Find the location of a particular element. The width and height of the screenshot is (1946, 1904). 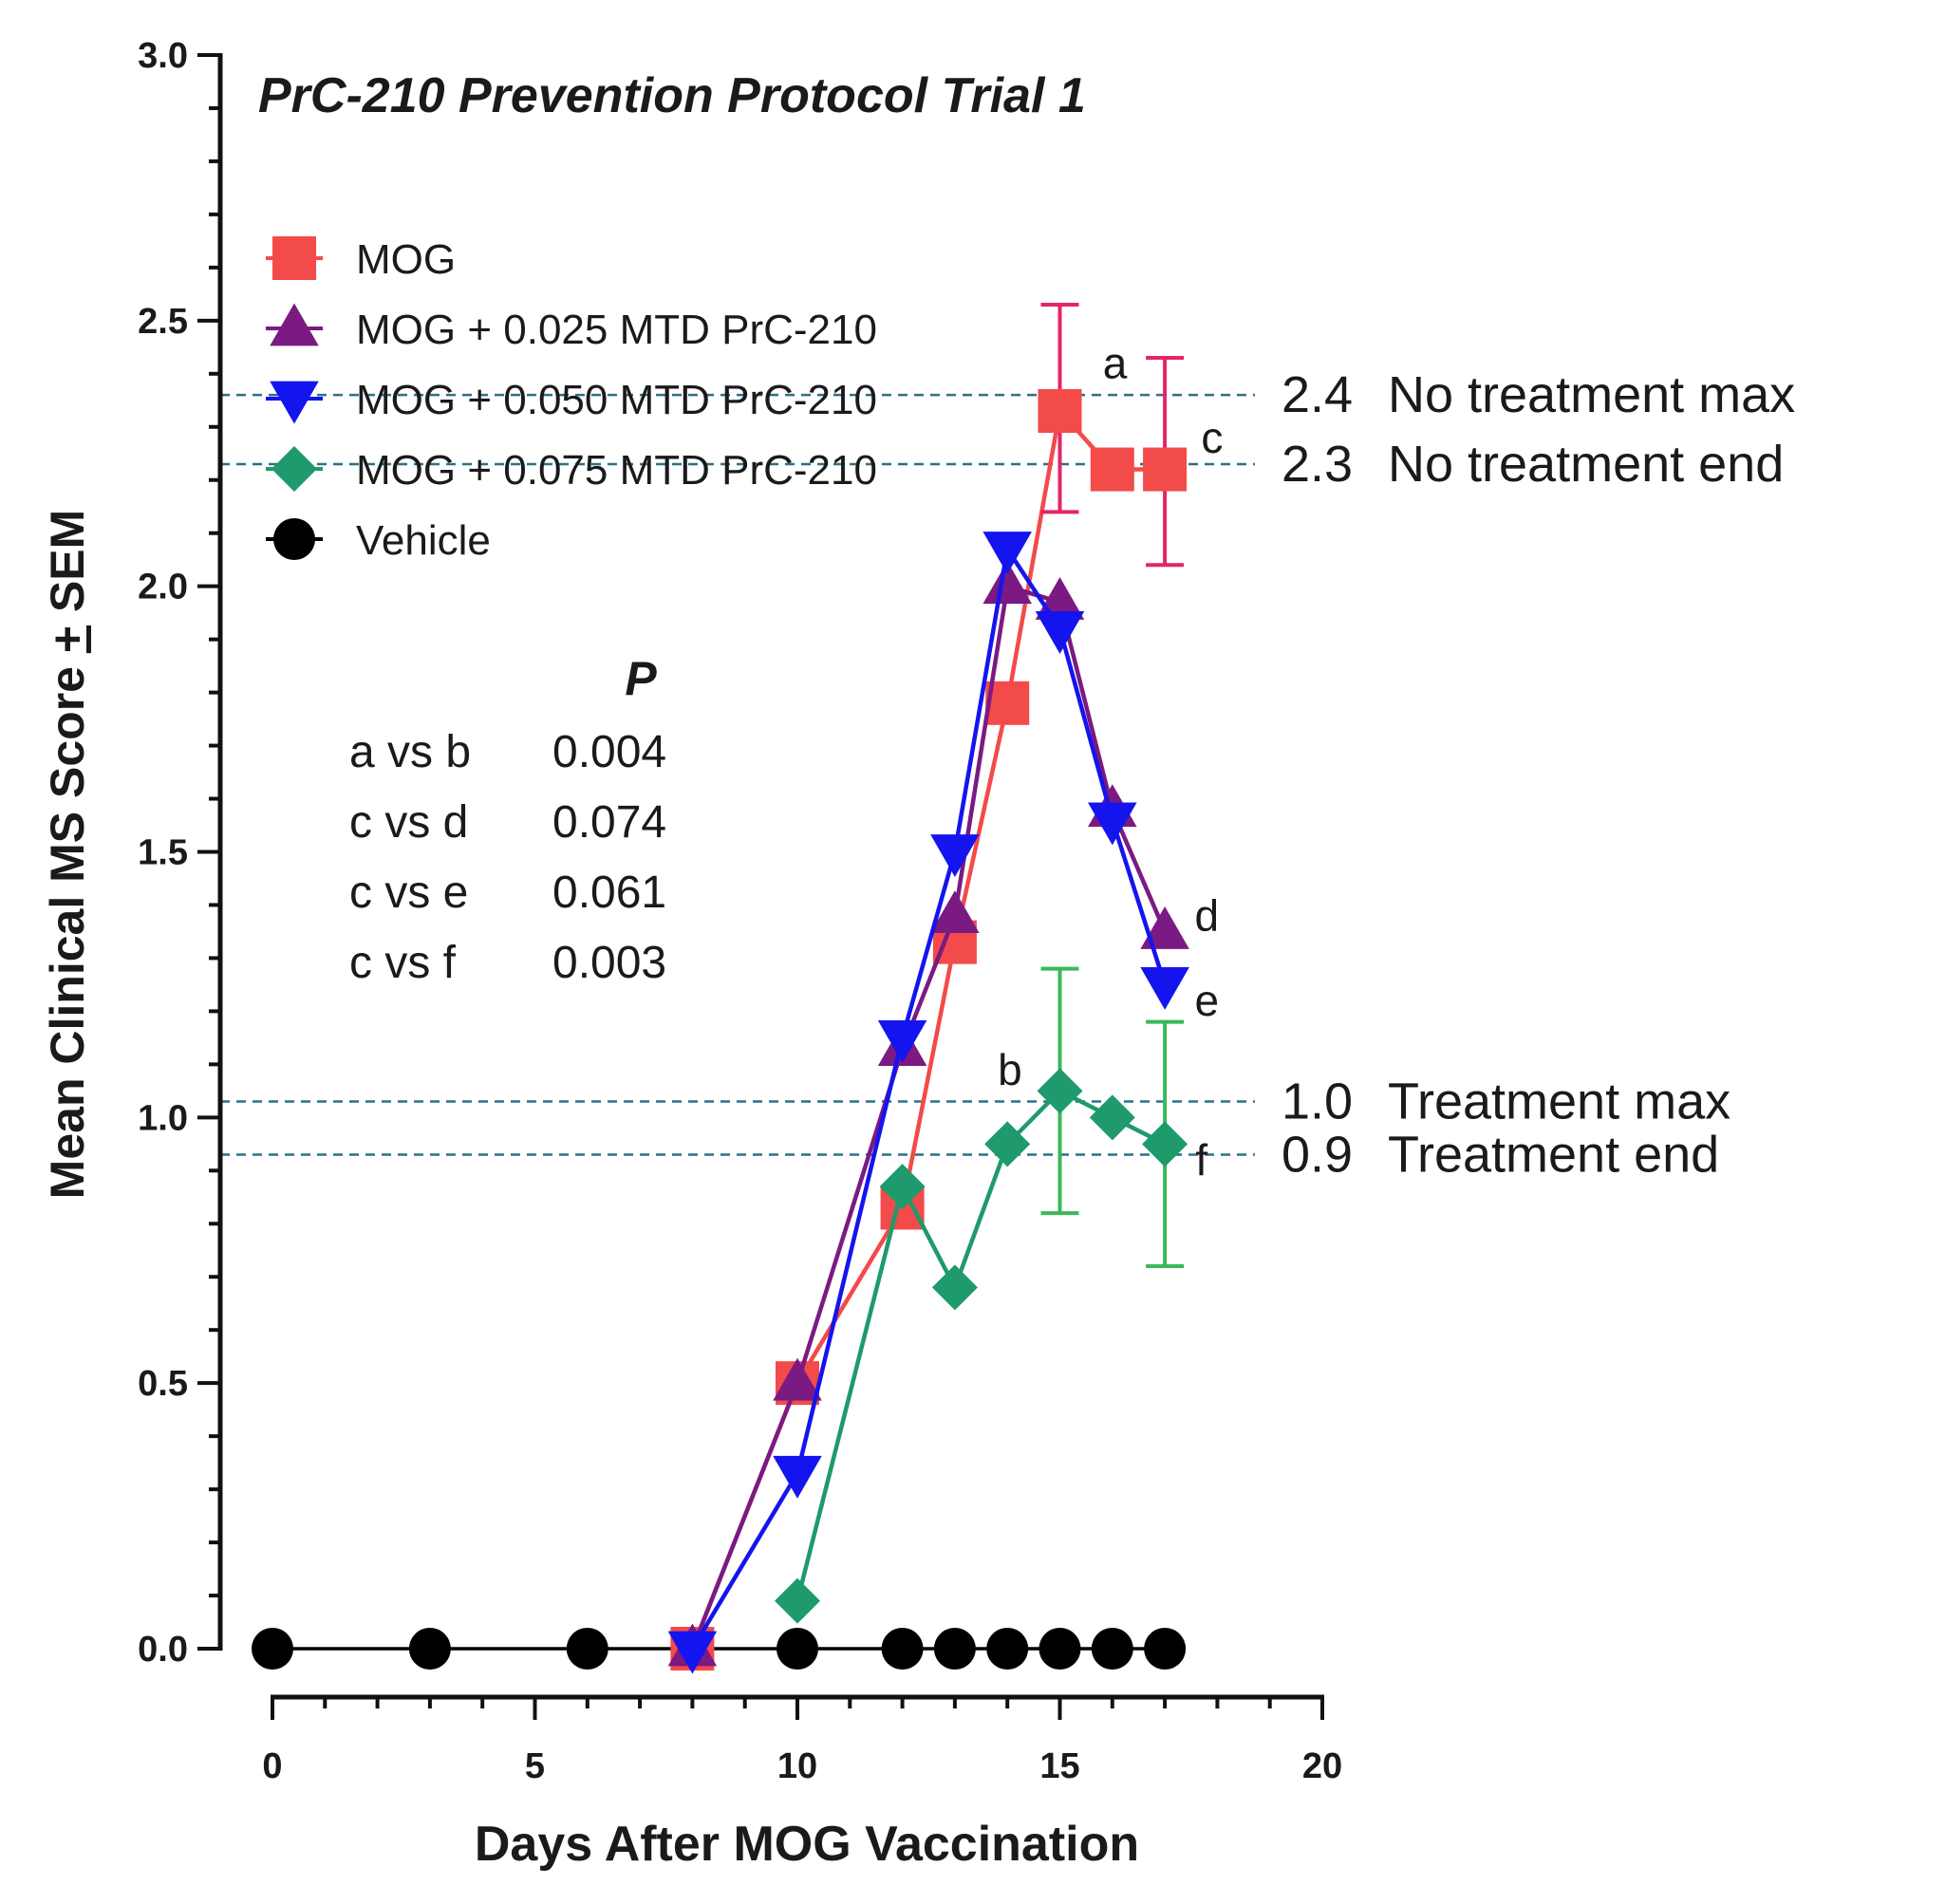

y-tick-label: 2.0 is located at coordinates (163, 588).